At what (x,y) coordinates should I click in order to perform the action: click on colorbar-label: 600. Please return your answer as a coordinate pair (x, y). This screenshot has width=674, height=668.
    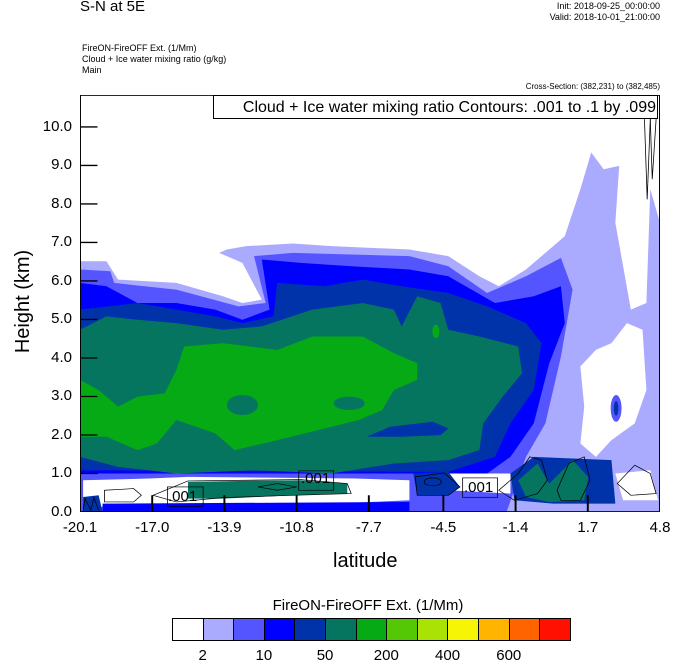
    Looking at the image, I should click on (509, 655).